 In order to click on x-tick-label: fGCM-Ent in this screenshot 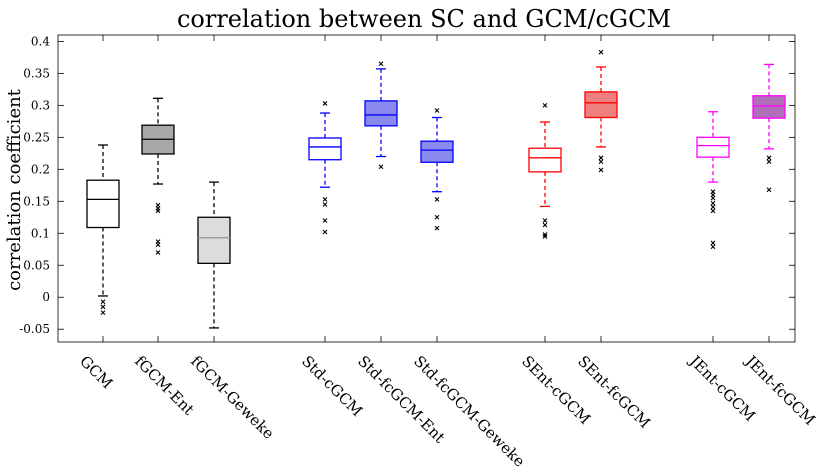, I will do `click(164, 385)`.